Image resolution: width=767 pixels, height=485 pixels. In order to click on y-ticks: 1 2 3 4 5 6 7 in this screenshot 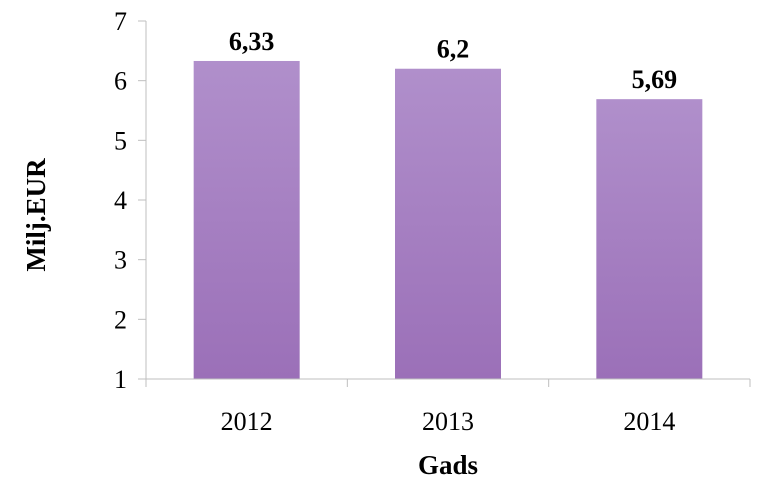, I will do `click(130, 200)`.